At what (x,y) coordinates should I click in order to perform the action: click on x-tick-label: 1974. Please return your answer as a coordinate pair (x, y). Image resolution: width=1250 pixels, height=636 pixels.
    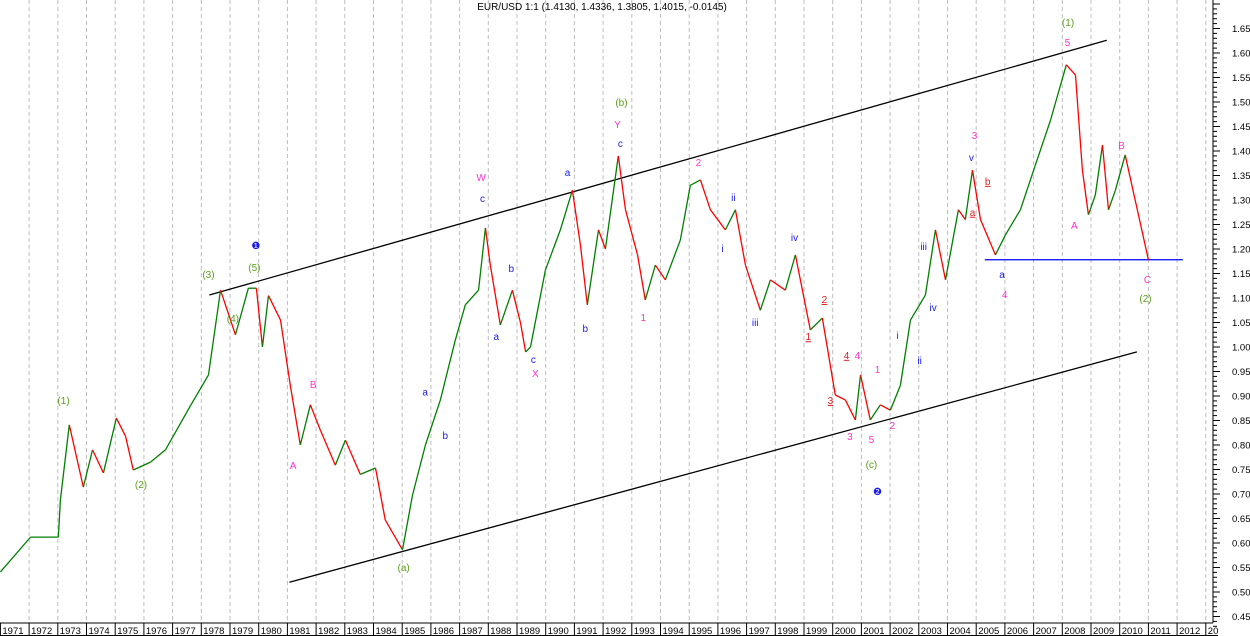
    Looking at the image, I should click on (99, 631).